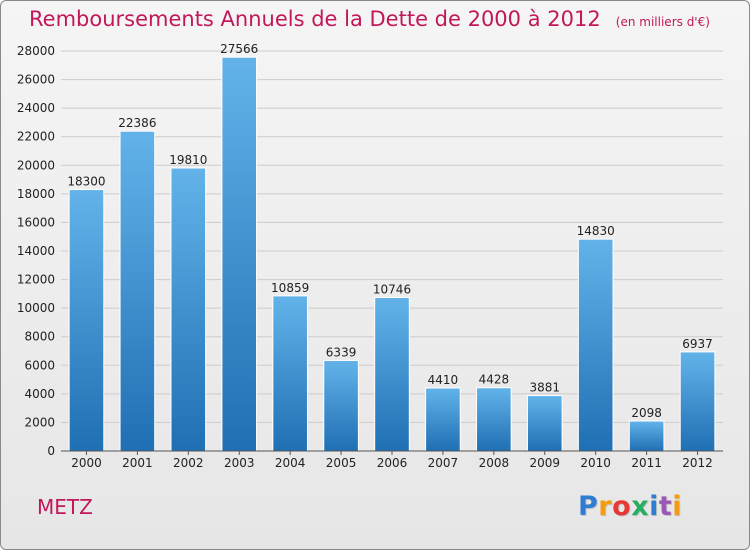 The height and width of the screenshot is (550, 750). What do you see at coordinates (605, 506) in the screenshot?
I see `logo-letter: r` at bounding box center [605, 506].